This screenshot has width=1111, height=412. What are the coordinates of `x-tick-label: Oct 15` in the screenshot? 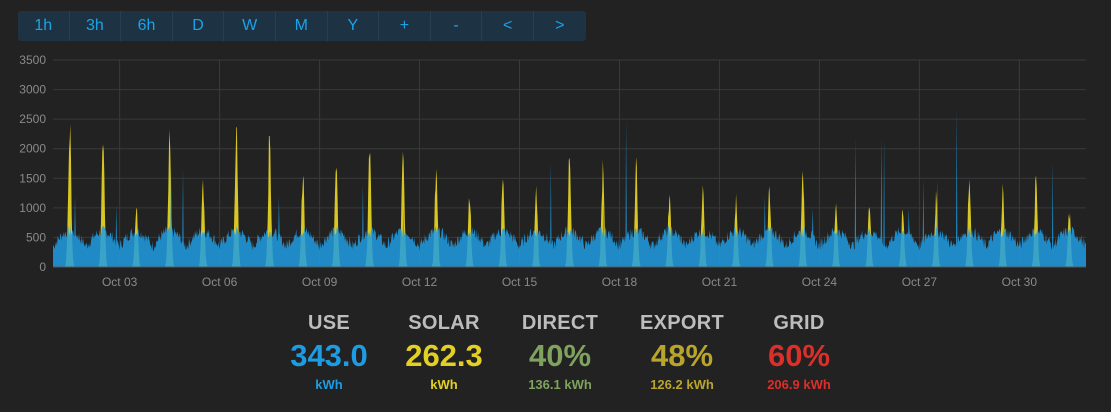 It's located at (520, 282).